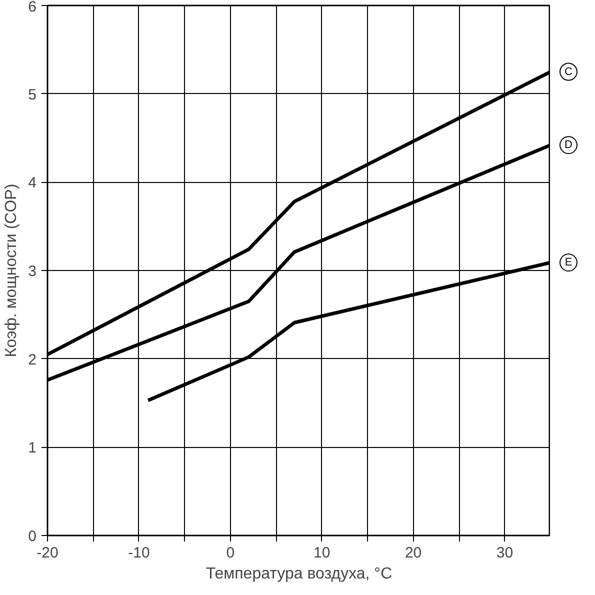 This screenshot has height=595, width=595. Describe the element at coordinates (505, 553) in the screenshot. I see `x-tick-label: 30` at that location.